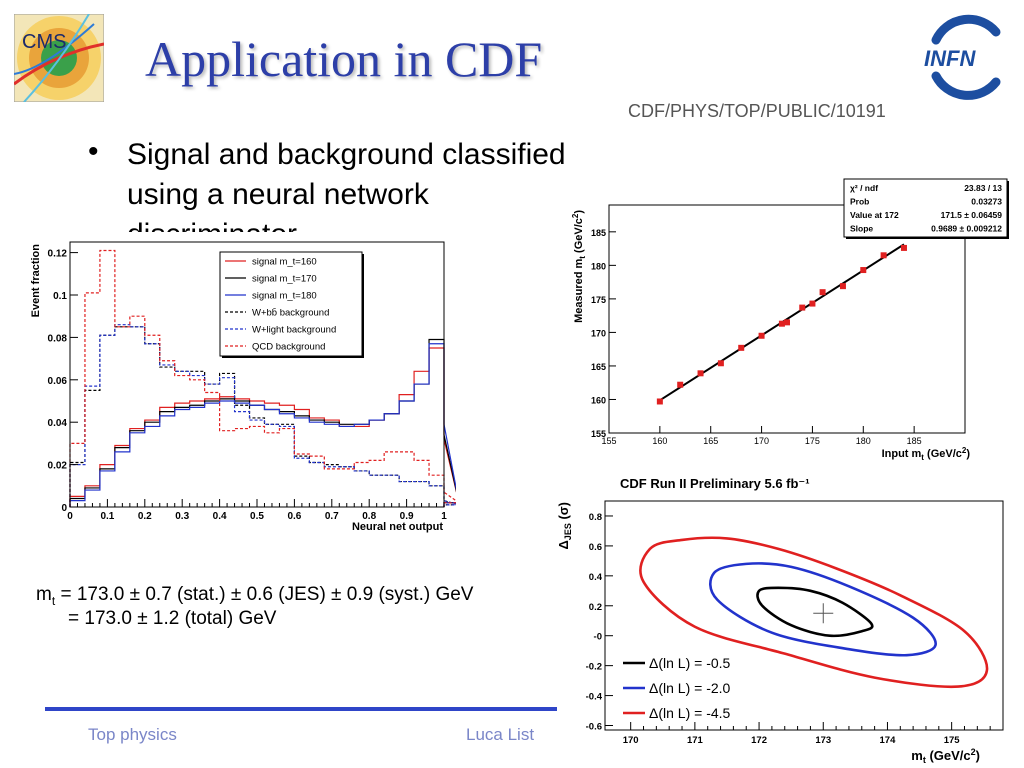 Image resolution: width=1024 pixels, height=768 pixels. I want to click on cal-y-axis-label: Measured mt (GeV/c2), so click(579, 266).